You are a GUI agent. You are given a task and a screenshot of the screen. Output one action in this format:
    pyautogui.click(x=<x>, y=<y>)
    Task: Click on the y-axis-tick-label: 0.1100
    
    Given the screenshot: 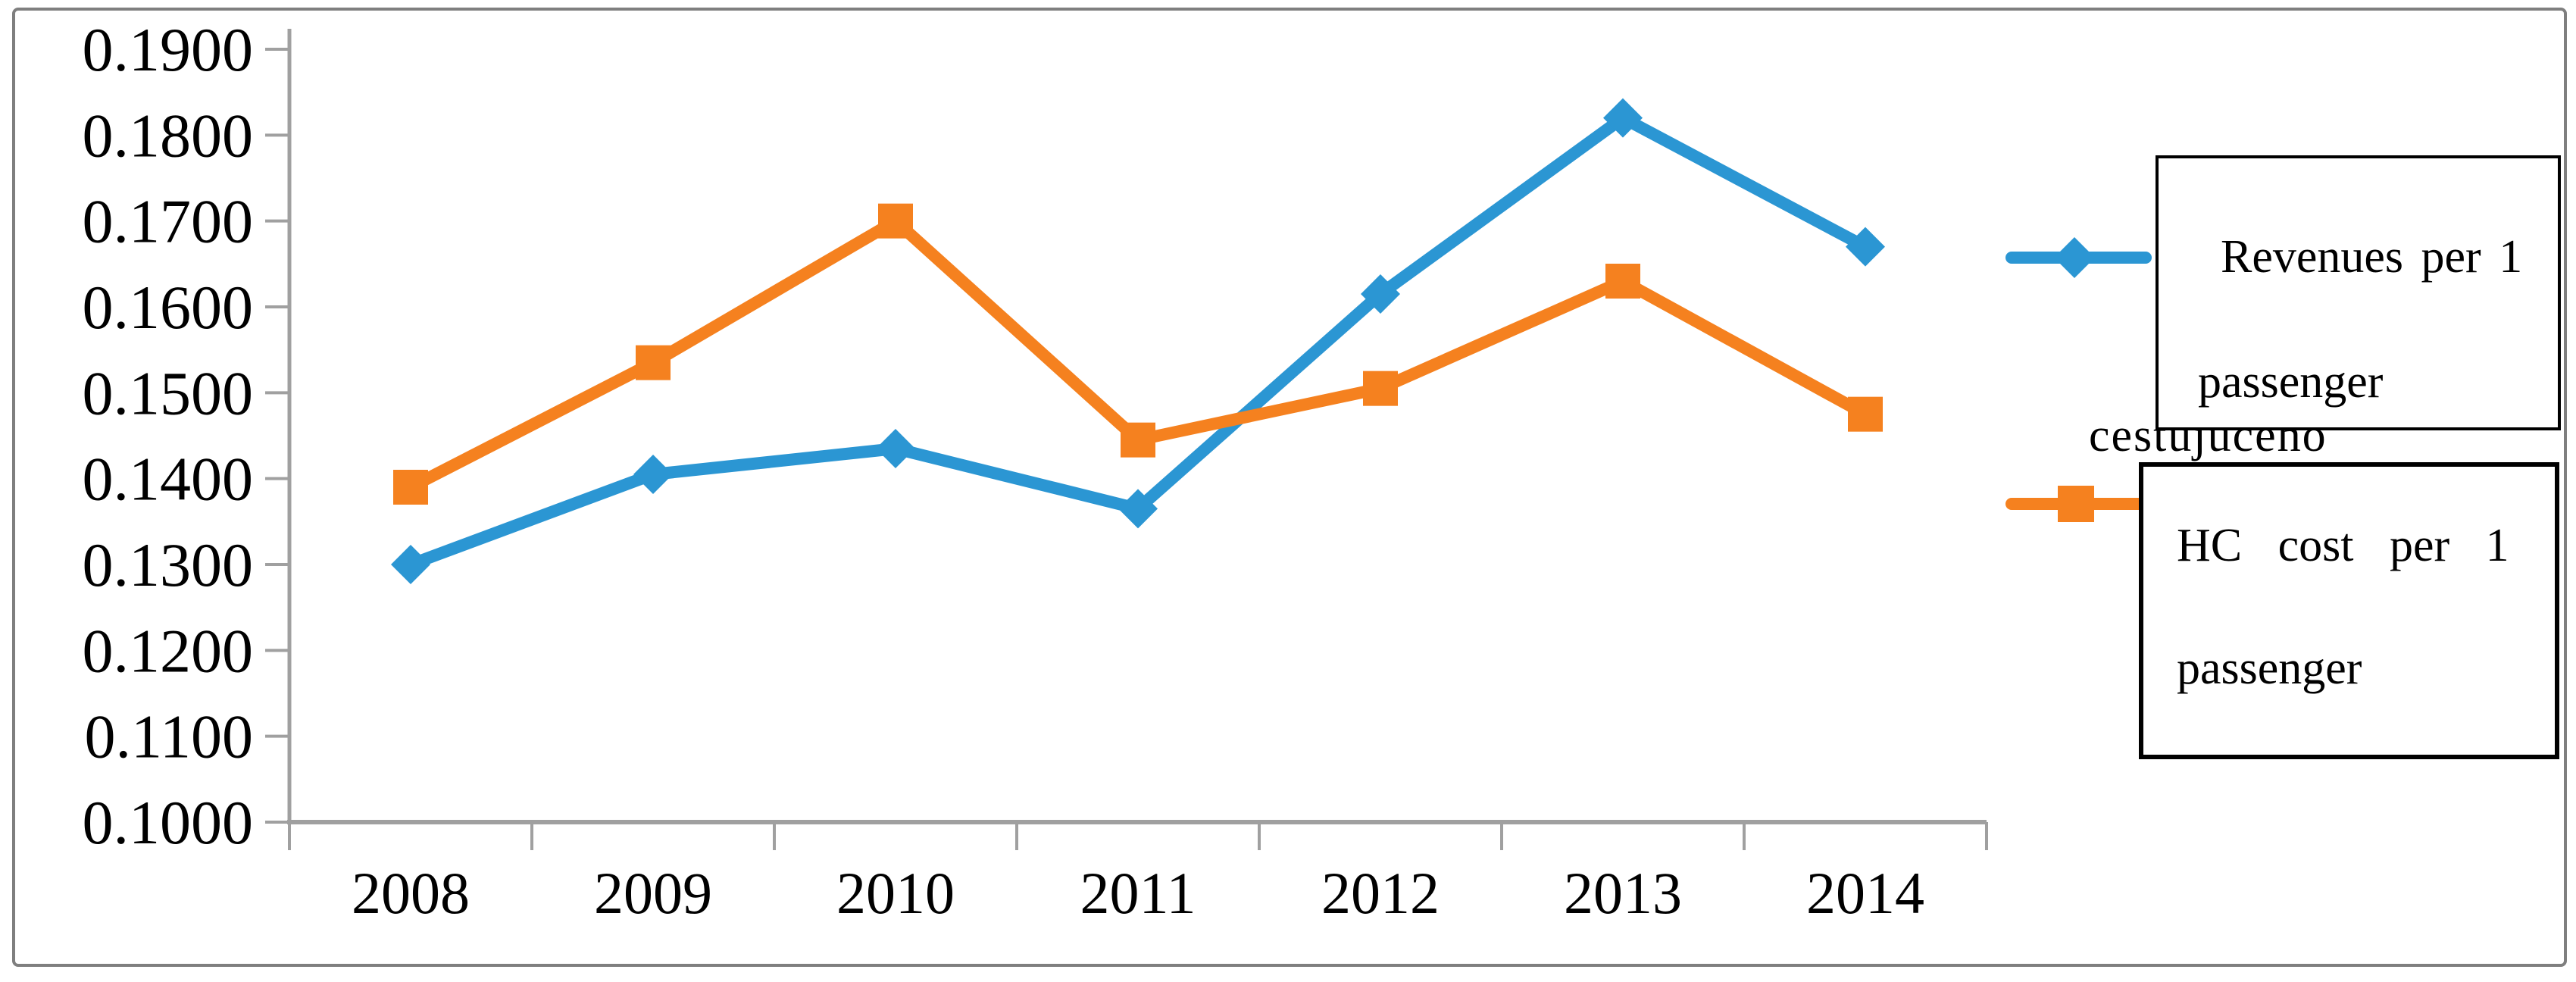 What is the action you would take?
    pyautogui.click(x=169, y=737)
    